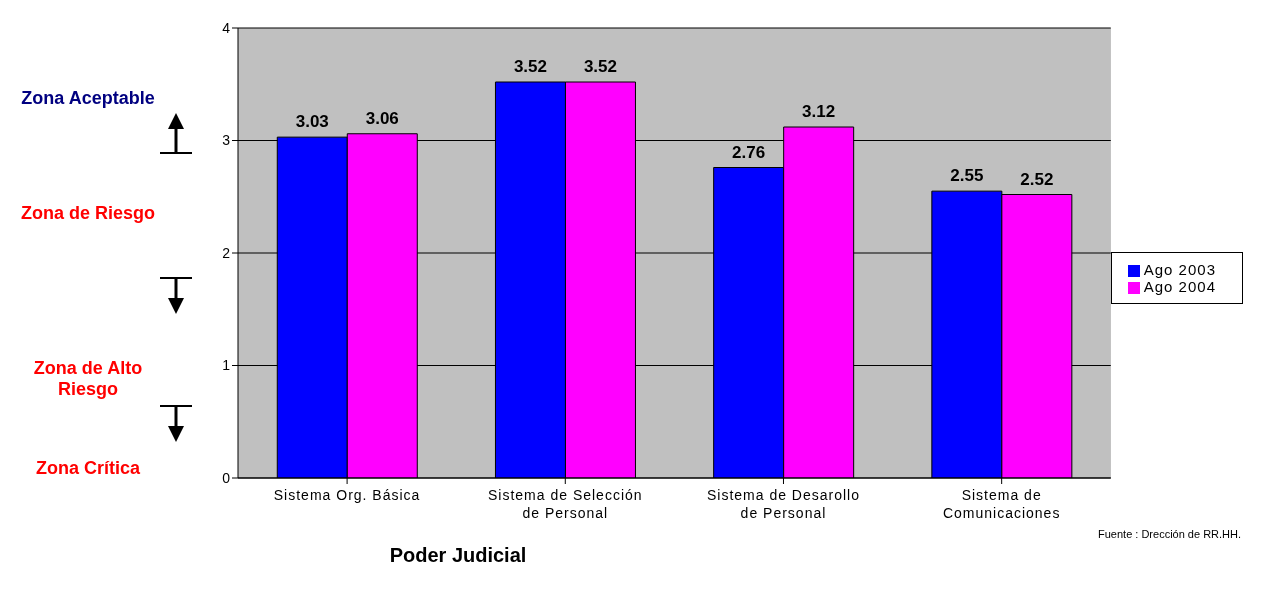  Describe the element at coordinates (88, 468) in the screenshot. I see `text: Zona Crítica` at that location.